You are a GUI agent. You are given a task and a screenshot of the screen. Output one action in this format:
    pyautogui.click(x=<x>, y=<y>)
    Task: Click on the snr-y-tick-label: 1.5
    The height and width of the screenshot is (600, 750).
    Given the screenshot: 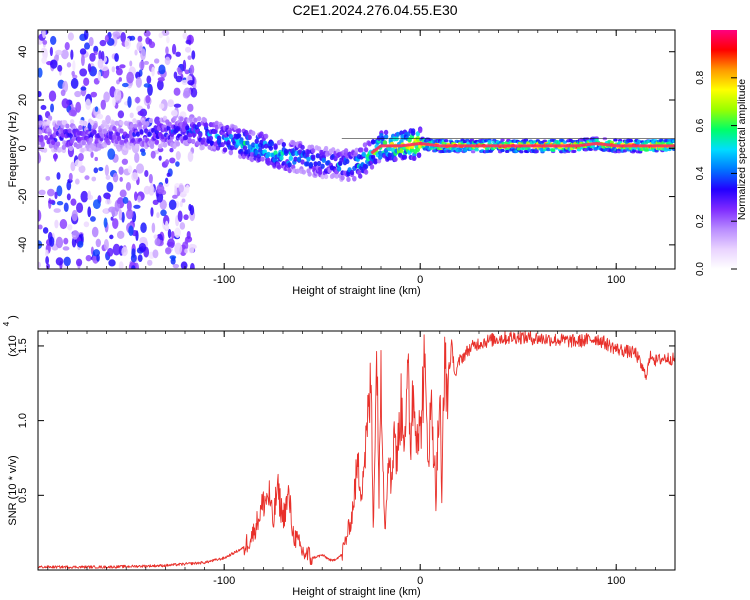 What is the action you would take?
    pyautogui.click(x=23, y=345)
    